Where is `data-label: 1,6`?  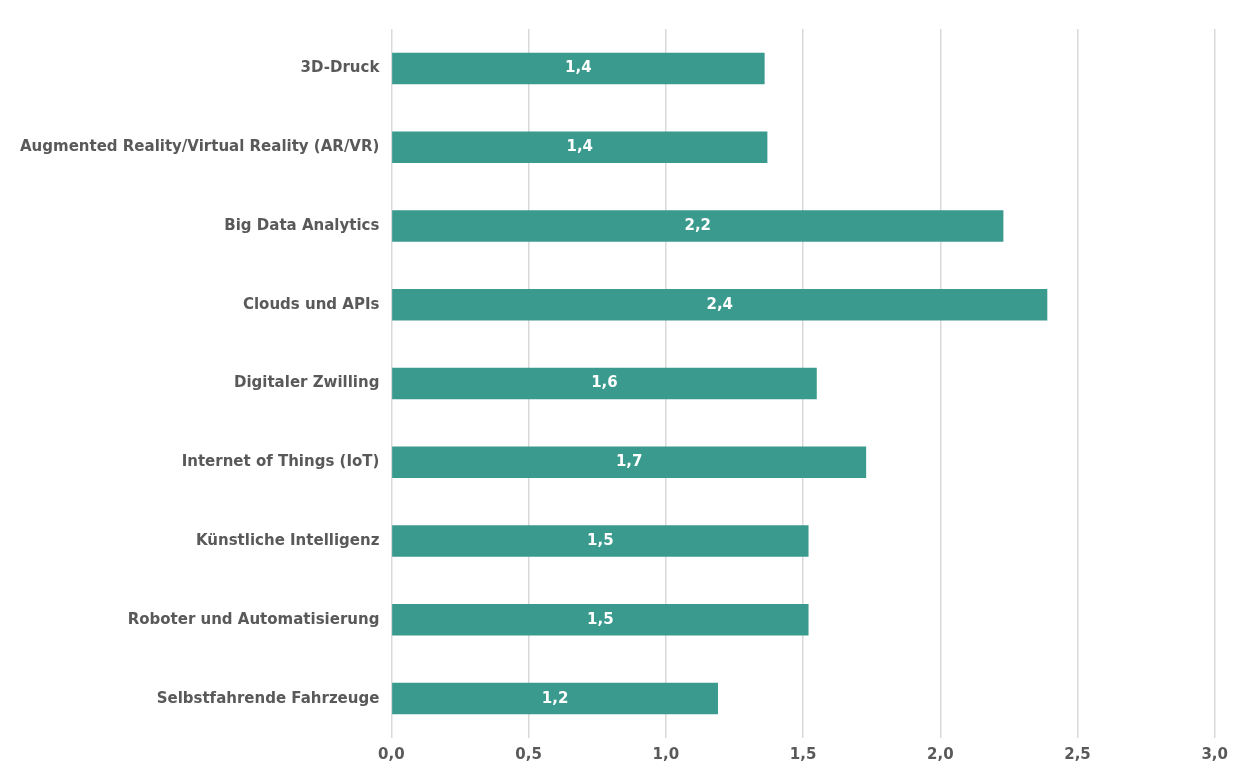
data-label: 1,6 is located at coordinates (604, 382).